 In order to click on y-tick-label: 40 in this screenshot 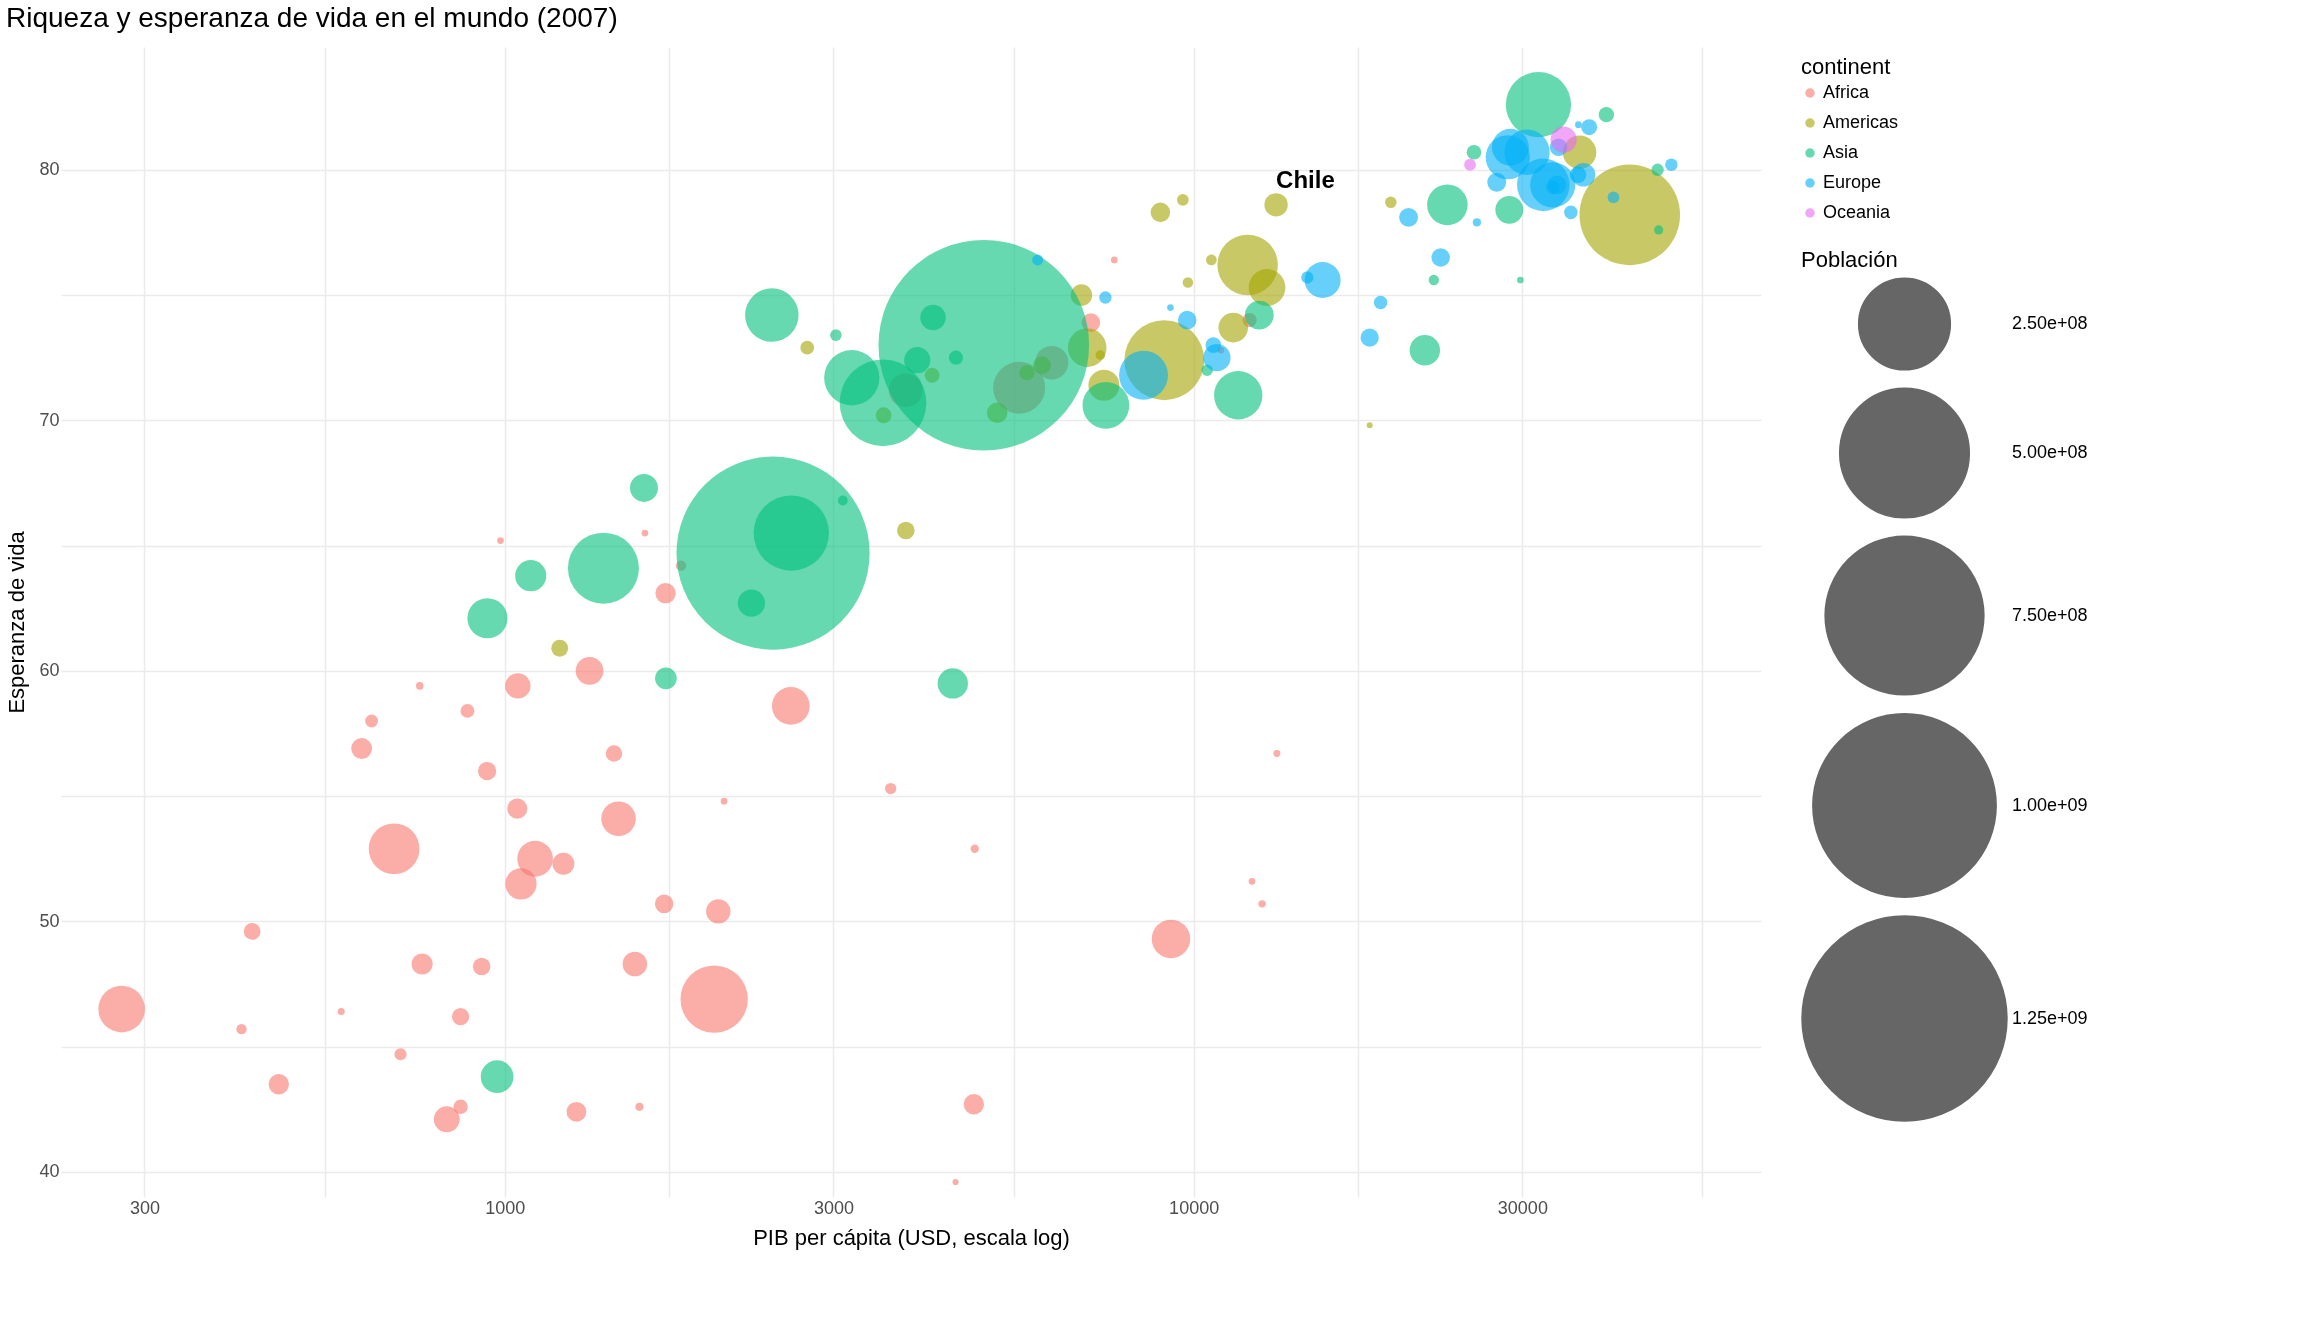, I will do `click(49, 1171)`.